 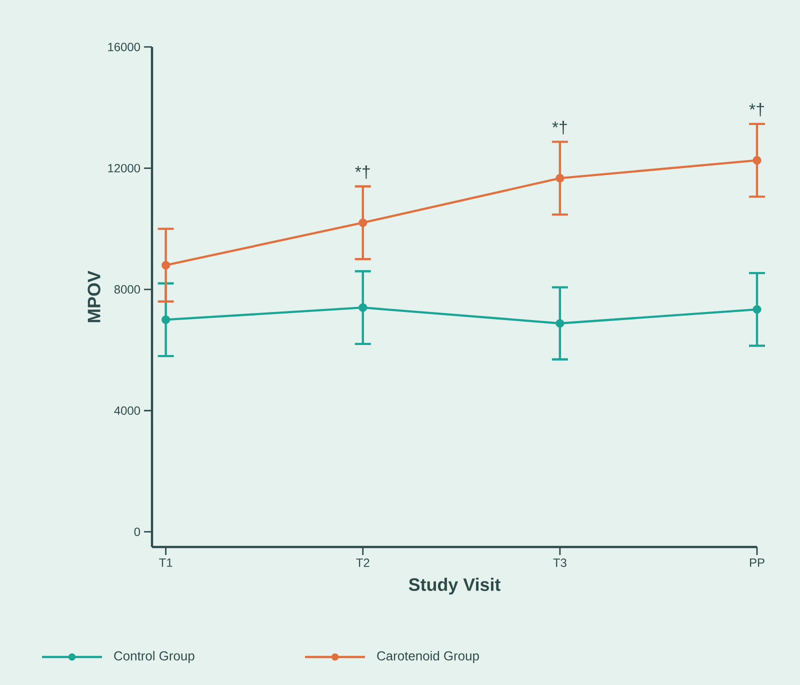 What do you see at coordinates (137, 532) in the screenshot?
I see `y-tick-label: 0` at bounding box center [137, 532].